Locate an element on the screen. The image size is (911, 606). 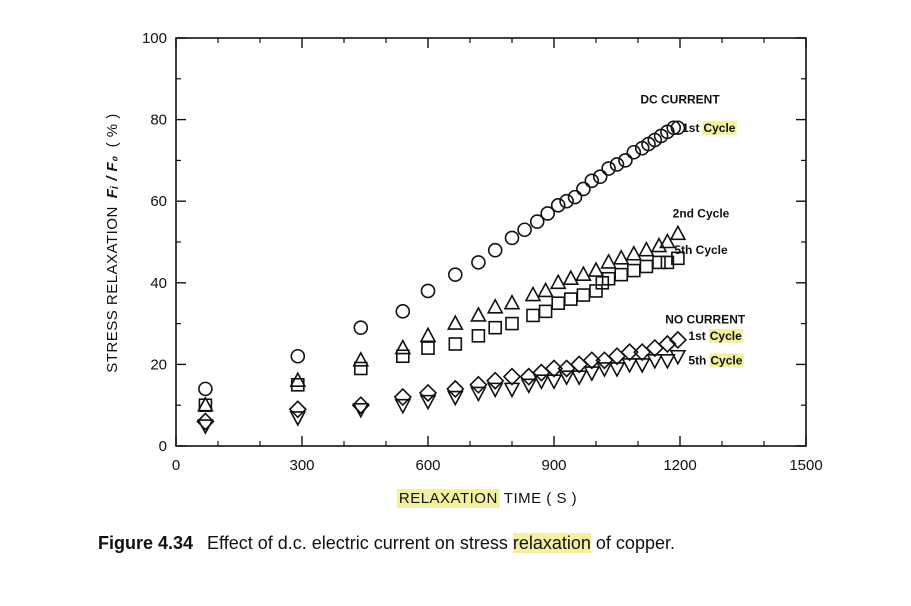
x-axis-title-highlight: RELAXATION is located at coordinates (448, 498).